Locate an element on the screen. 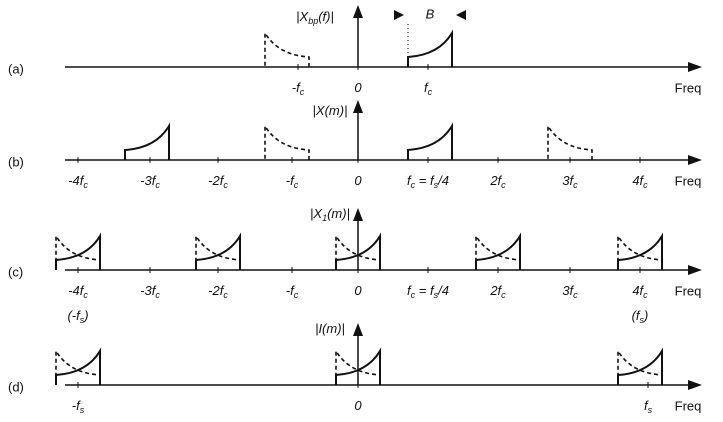  tick-label: 4fc is located at coordinates (640, 181).